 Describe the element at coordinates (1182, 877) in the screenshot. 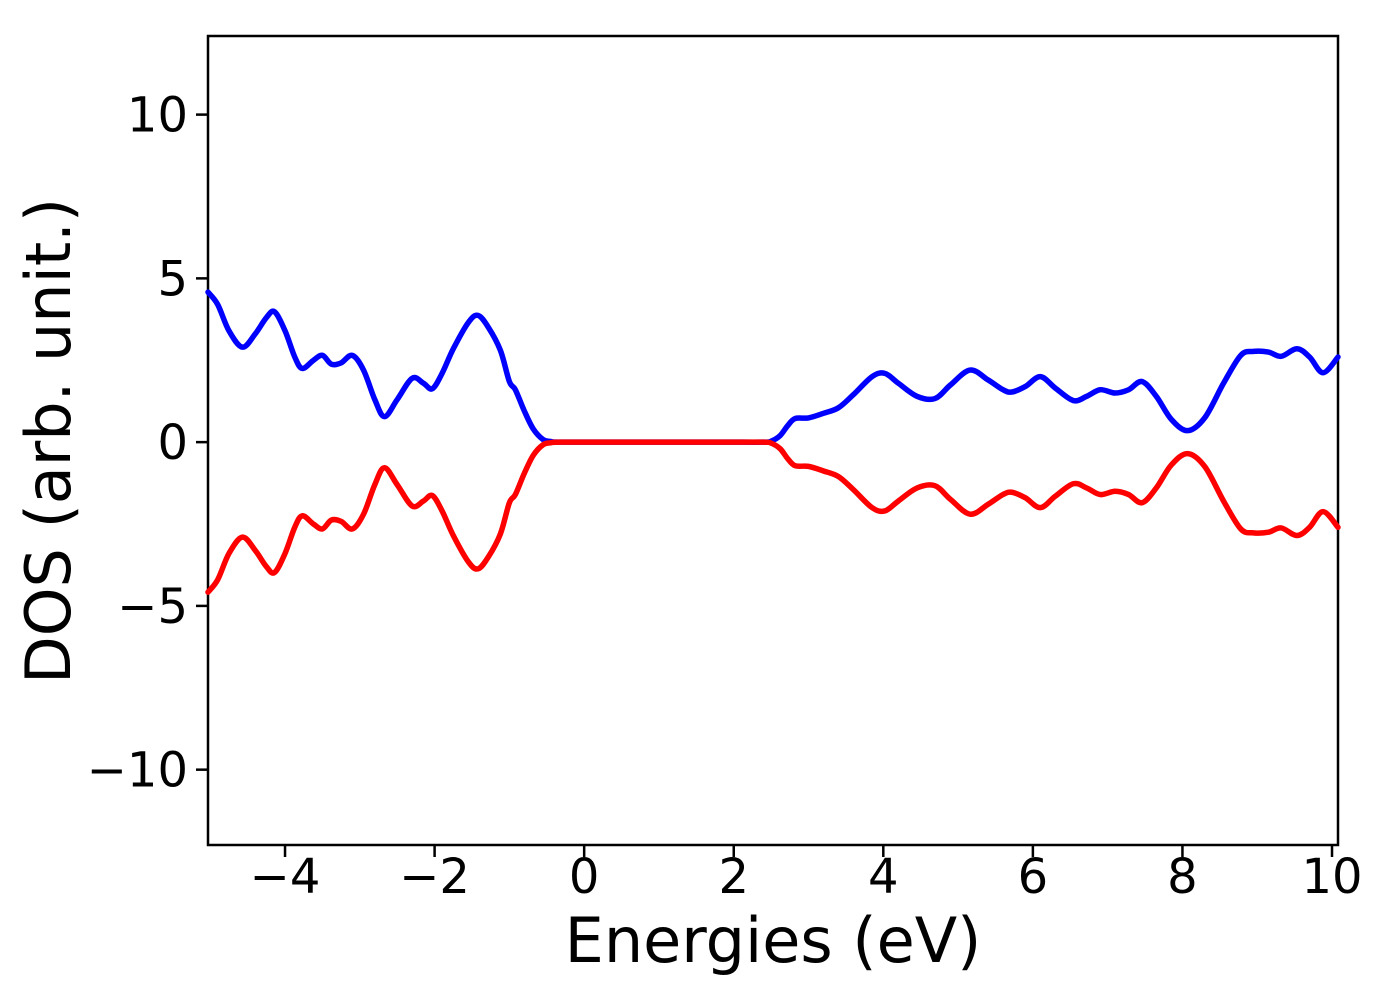

I see `x-tick-label: 8` at that location.